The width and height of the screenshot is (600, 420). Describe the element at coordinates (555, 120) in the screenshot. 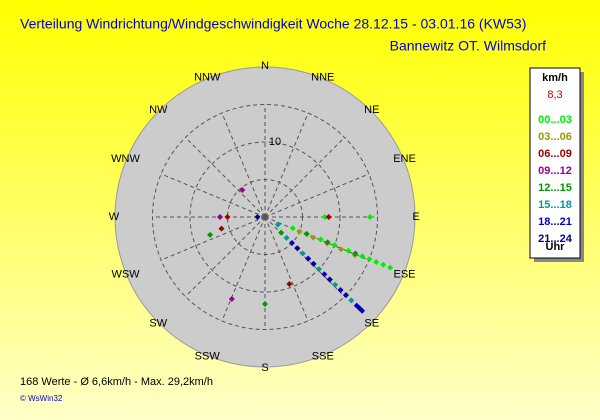

I see `legend-entry: 00...03` at that location.